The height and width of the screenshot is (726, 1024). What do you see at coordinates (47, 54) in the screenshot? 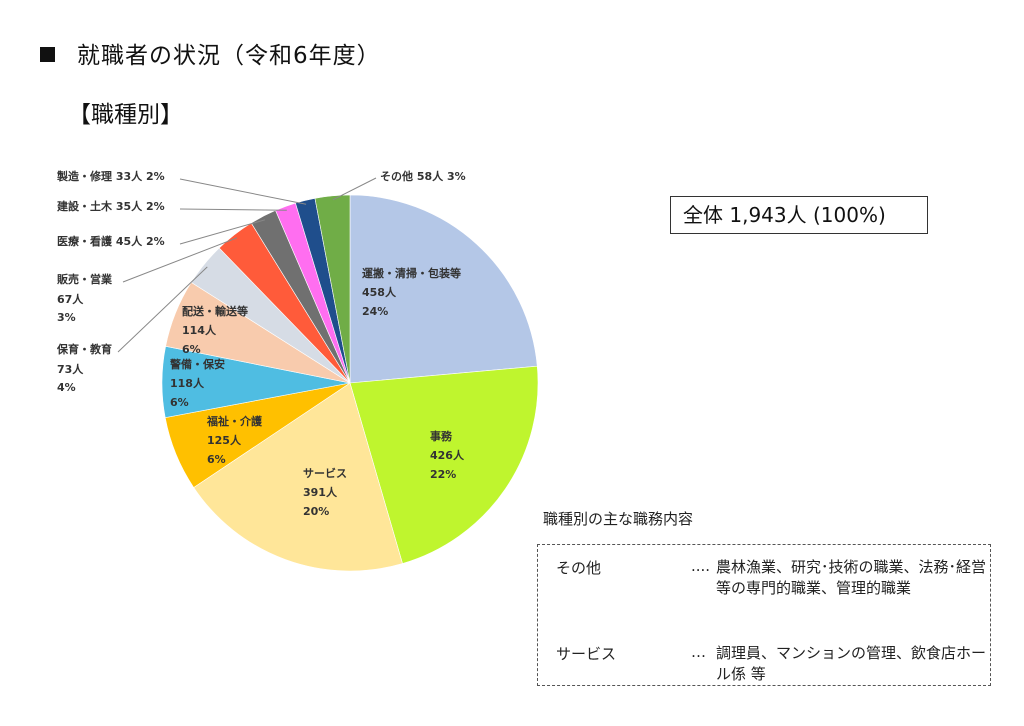
I see `square-bullet-icon` at bounding box center [47, 54].